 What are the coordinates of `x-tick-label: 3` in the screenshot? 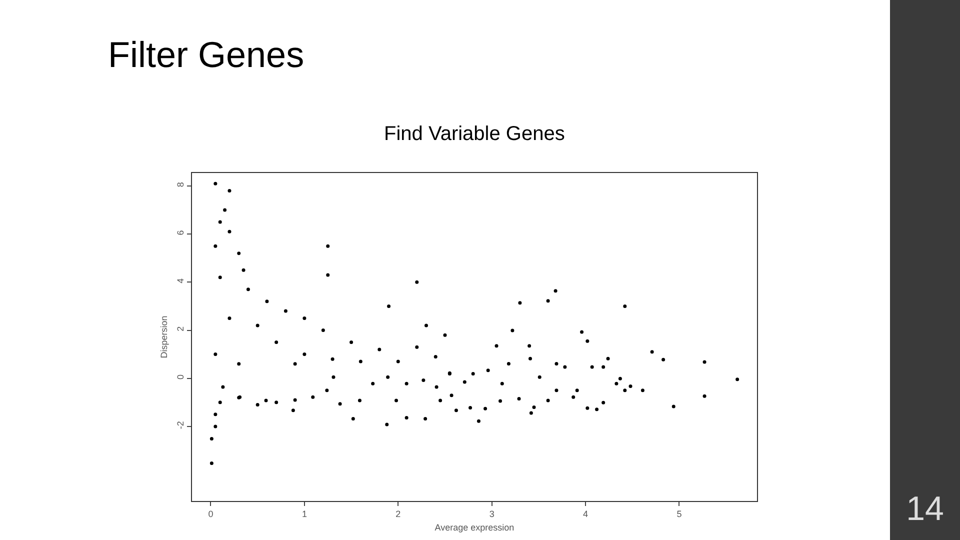 It's located at (491, 513).